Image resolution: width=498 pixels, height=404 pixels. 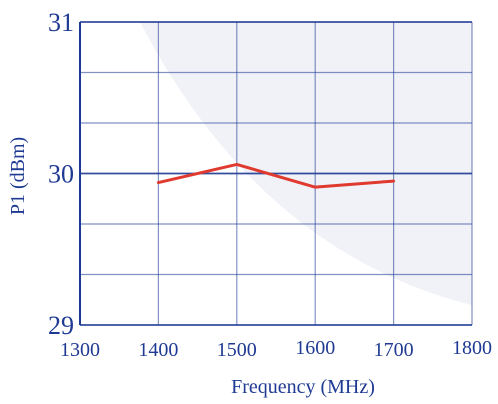 I want to click on x-axis-label: Frequency (MHz), so click(x=303, y=387).